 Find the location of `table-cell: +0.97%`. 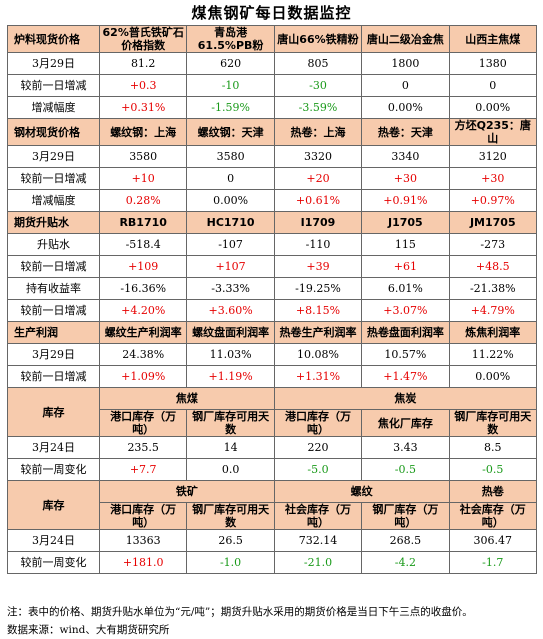

table-cell: +0.97% is located at coordinates (493, 200).